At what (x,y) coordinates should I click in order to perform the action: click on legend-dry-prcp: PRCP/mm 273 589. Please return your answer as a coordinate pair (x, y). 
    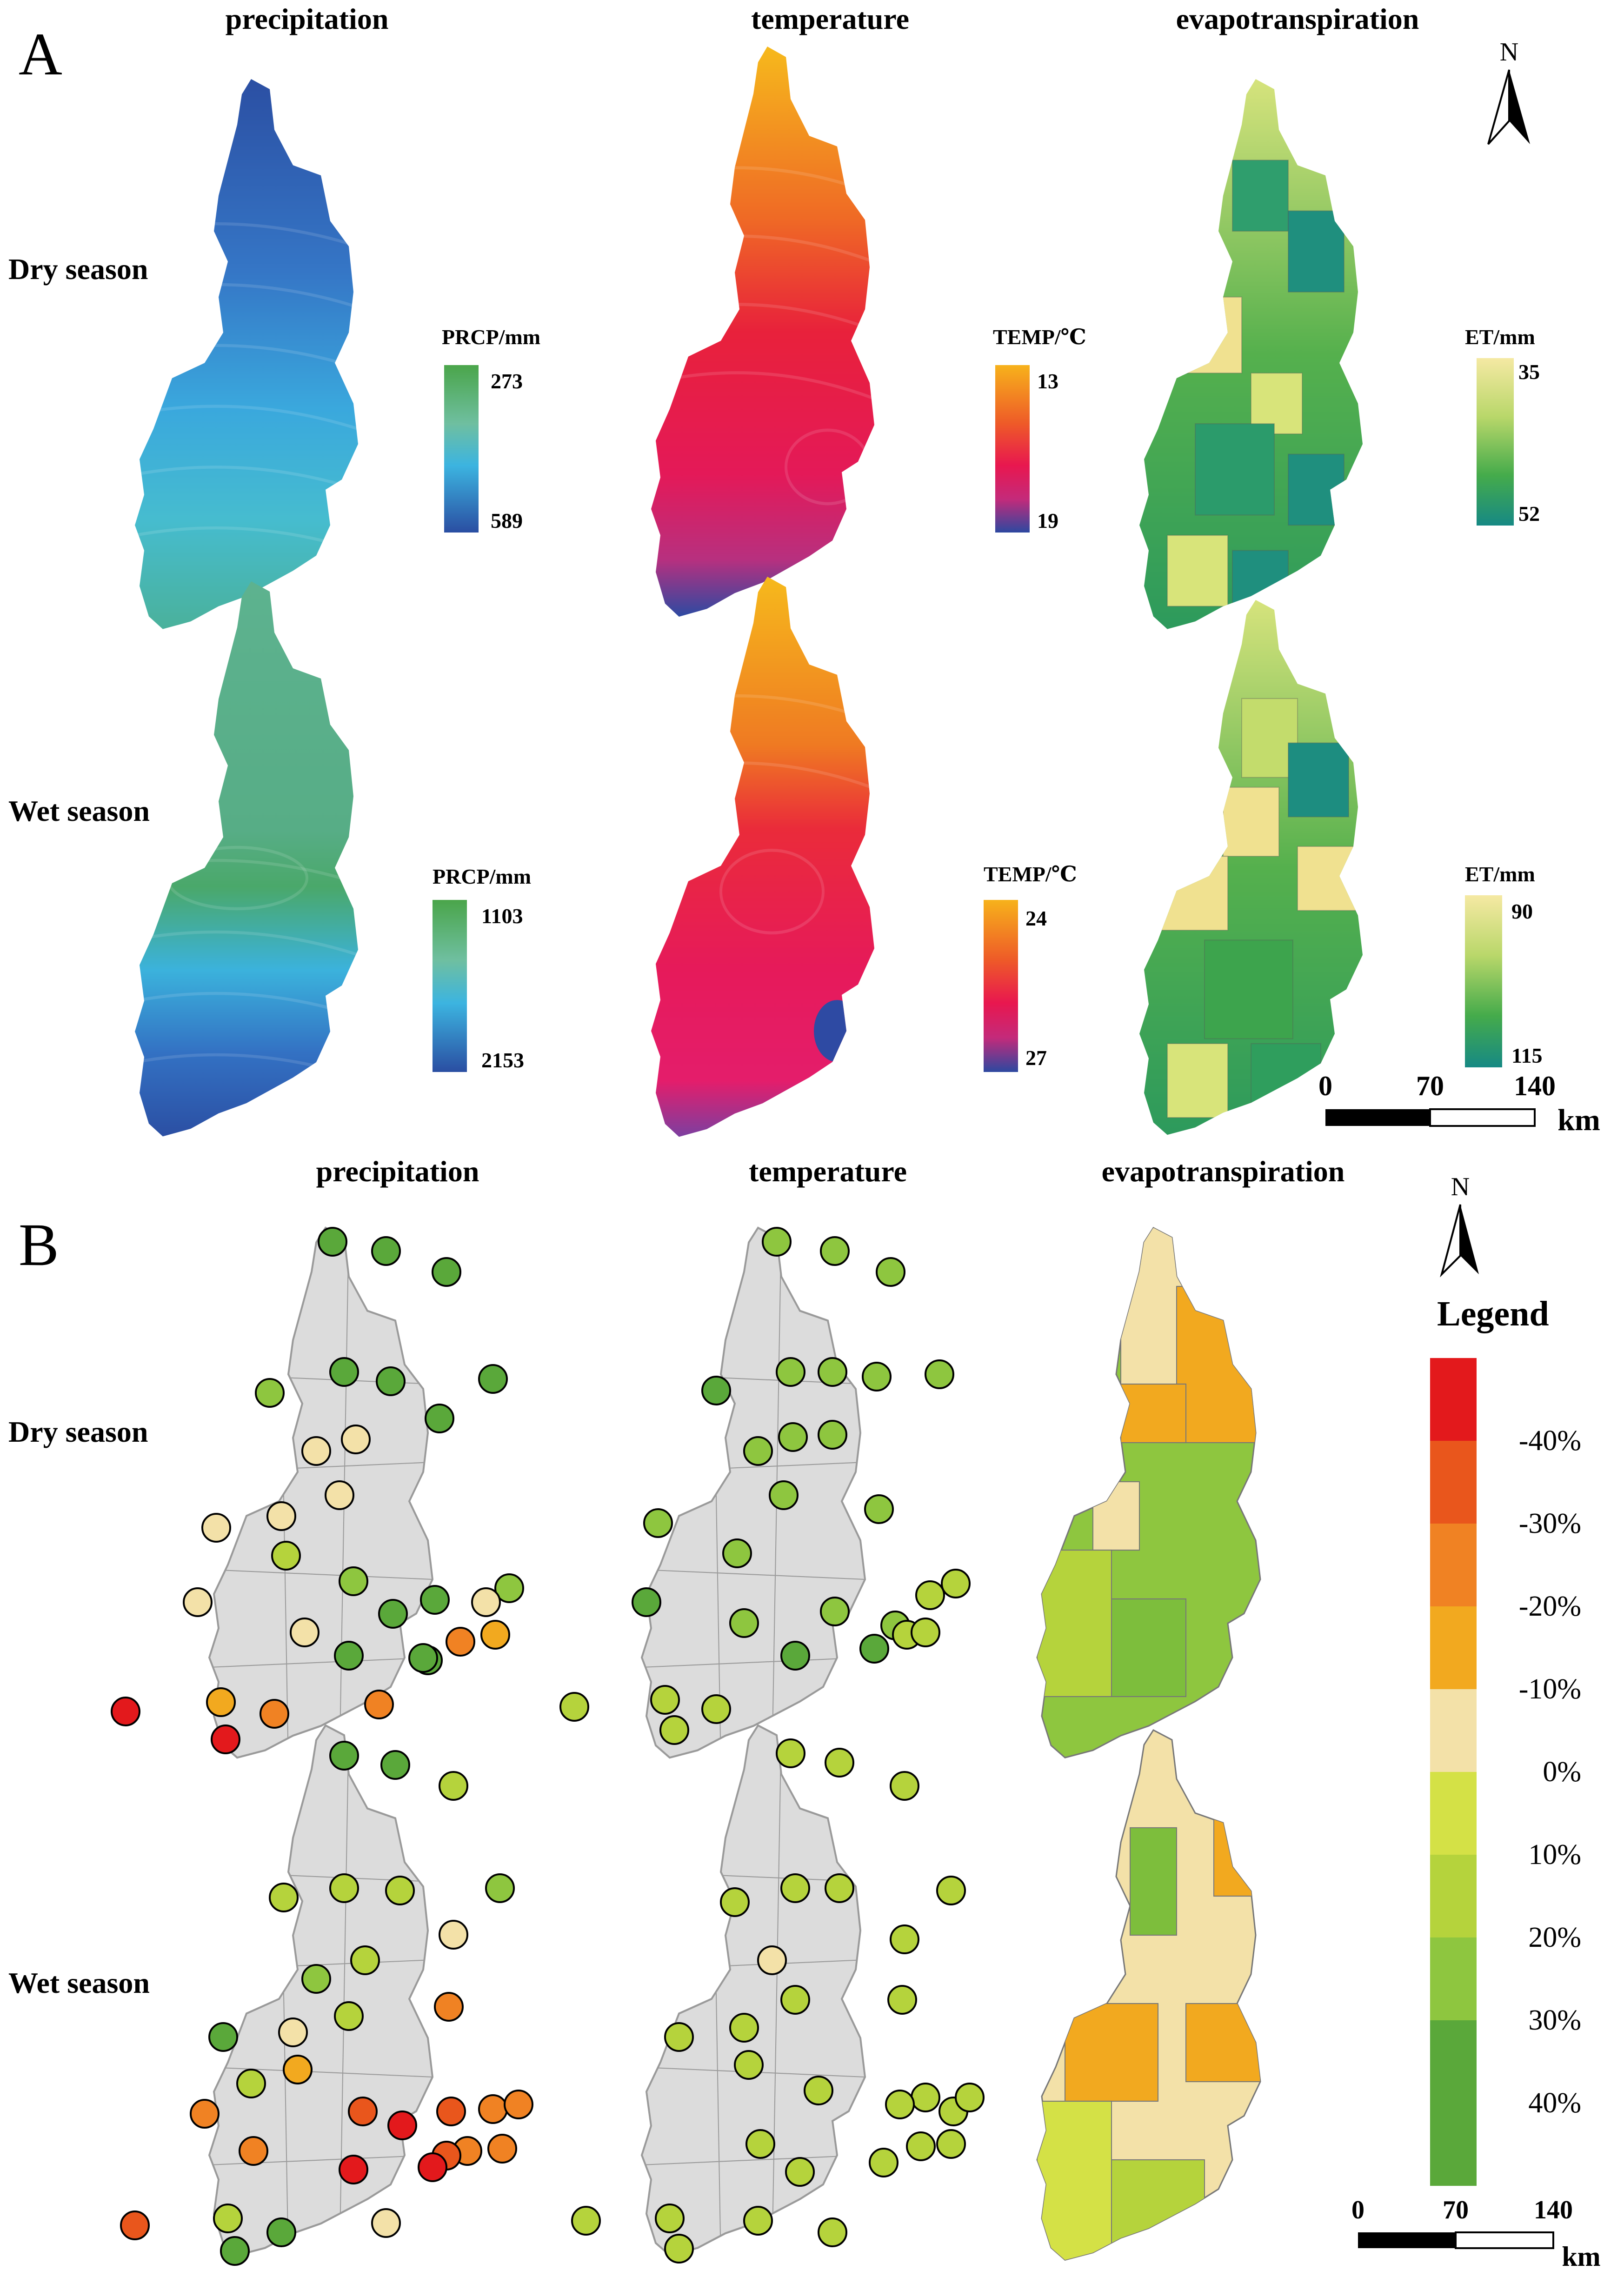
    Looking at the image, I should click on (491, 429).